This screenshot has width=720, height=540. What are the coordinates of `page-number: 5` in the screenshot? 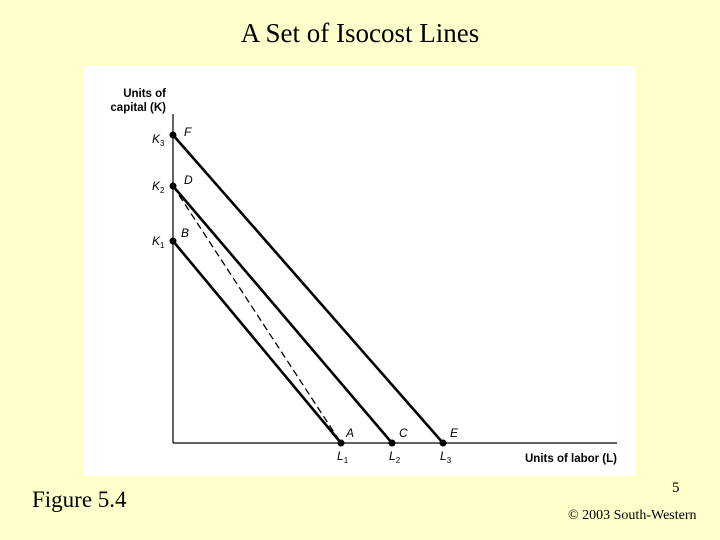 It's located at (676, 488).